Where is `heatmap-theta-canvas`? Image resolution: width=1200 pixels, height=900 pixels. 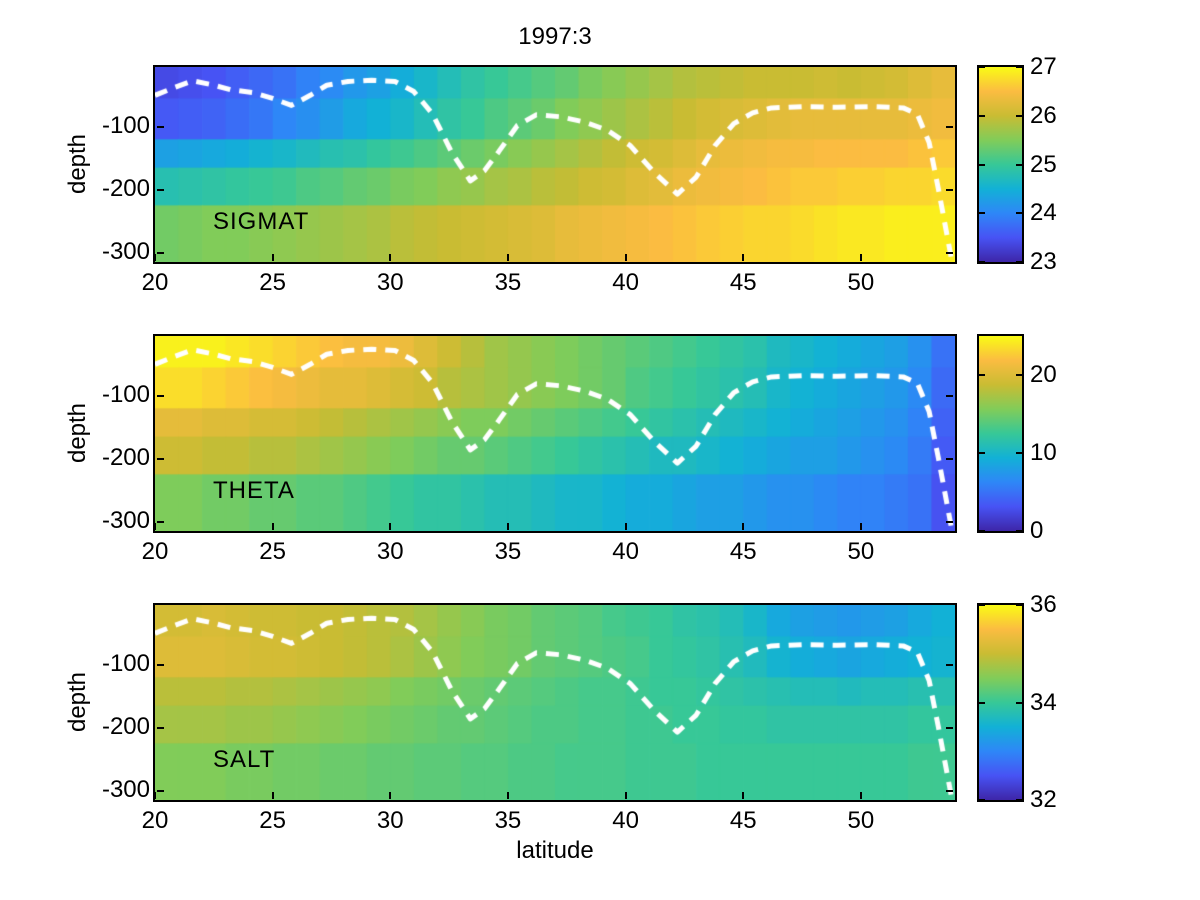
heatmap-theta-canvas is located at coordinates (555, 433).